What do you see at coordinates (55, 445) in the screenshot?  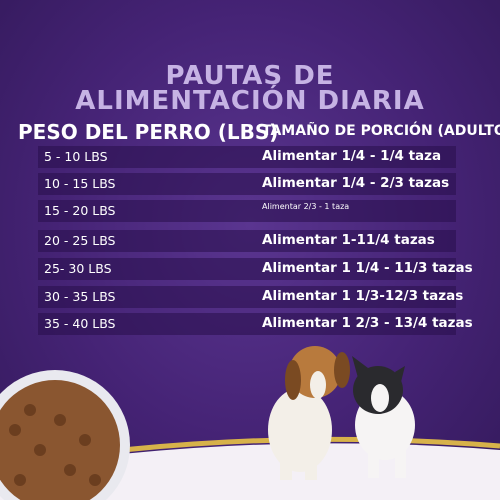 I see `kibble-dots` at bounding box center [55, 445].